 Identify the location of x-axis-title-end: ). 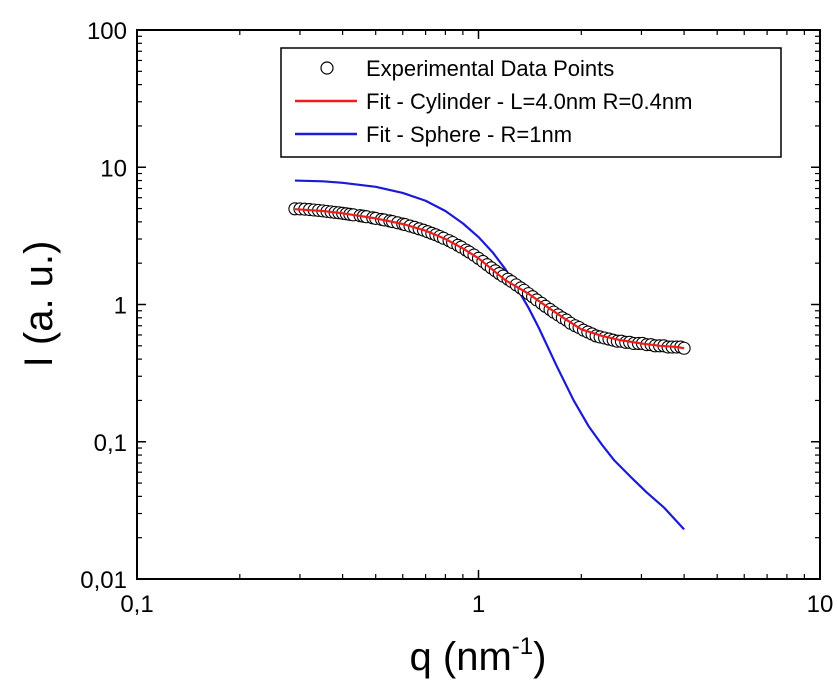
(539, 657).